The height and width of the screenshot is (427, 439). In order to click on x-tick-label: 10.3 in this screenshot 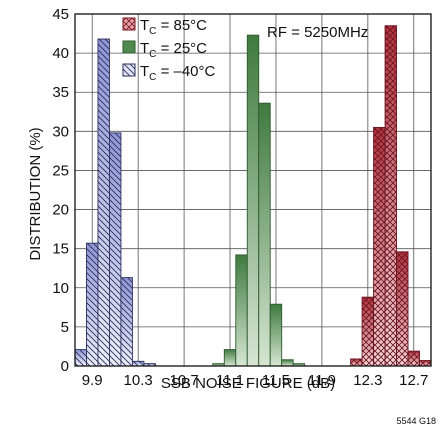, I will do `click(138, 380)`.